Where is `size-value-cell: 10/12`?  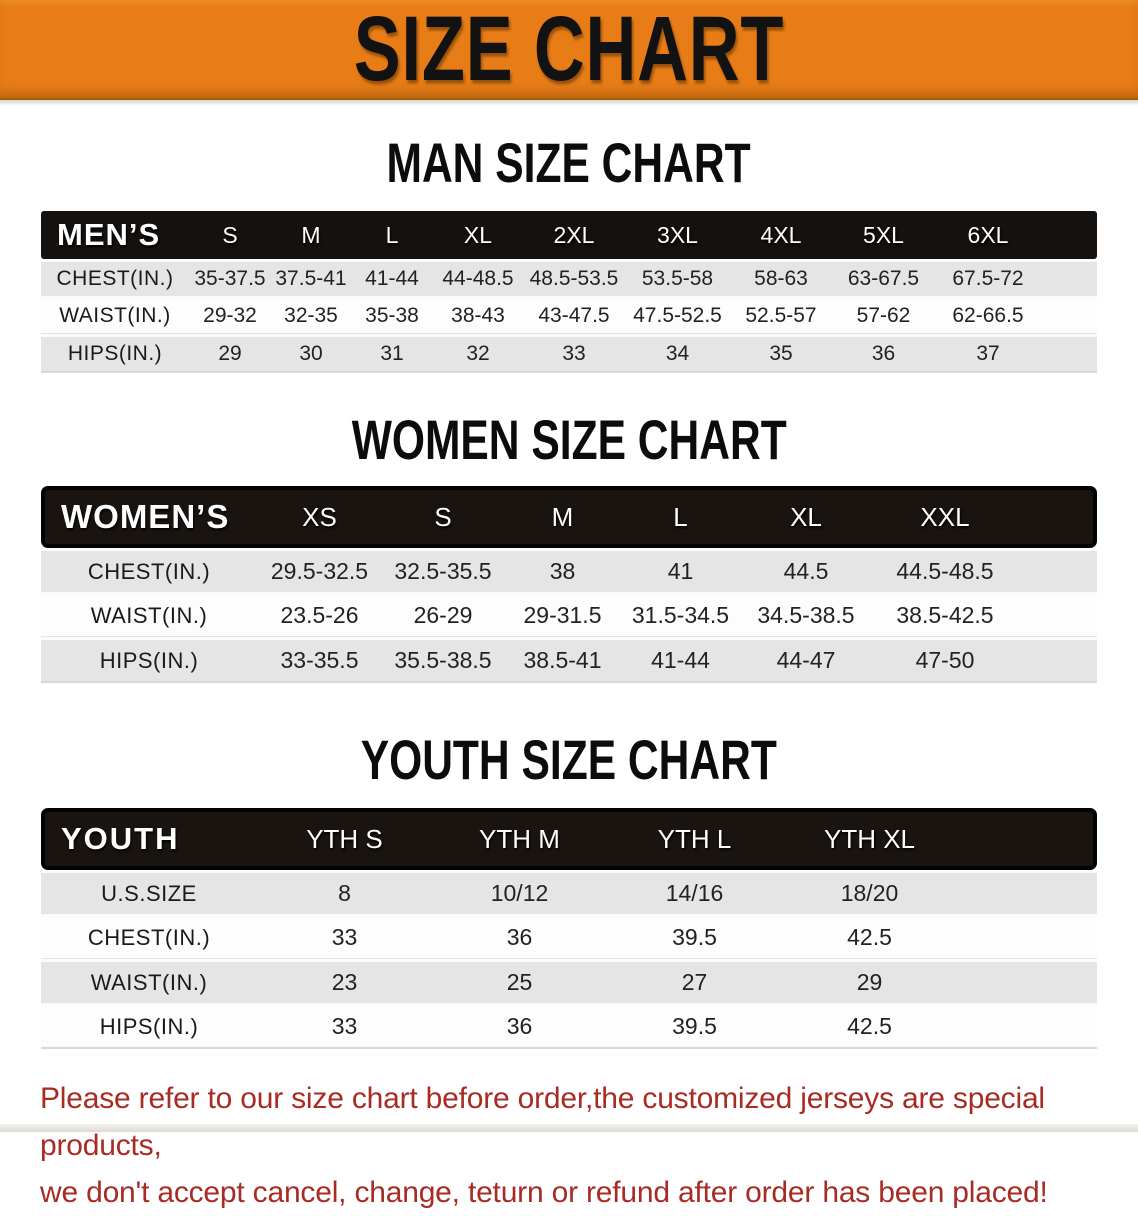 size-value-cell: 10/12 is located at coordinates (519, 893).